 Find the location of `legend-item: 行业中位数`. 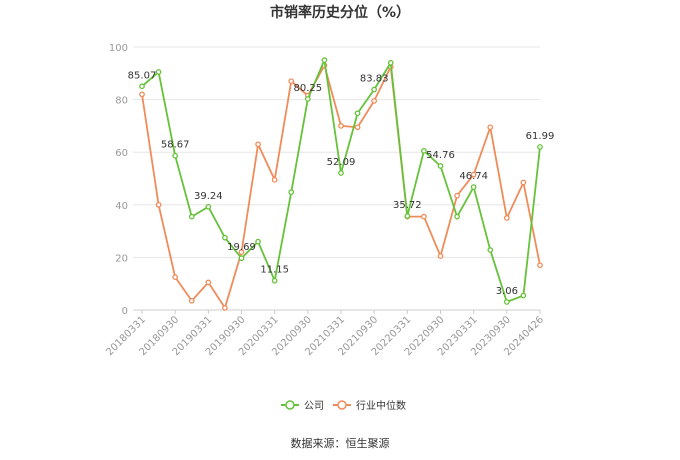

legend-item: 行业中位数 is located at coordinates (369, 405).